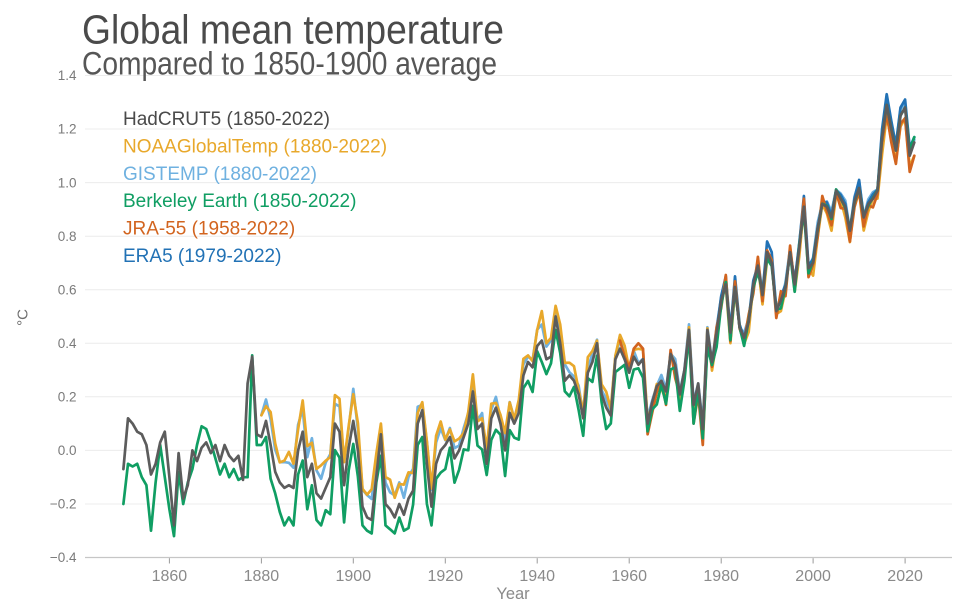 The width and height of the screenshot is (960, 612). I want to click on svg-text: Global mean temperature, so click(293, 30).